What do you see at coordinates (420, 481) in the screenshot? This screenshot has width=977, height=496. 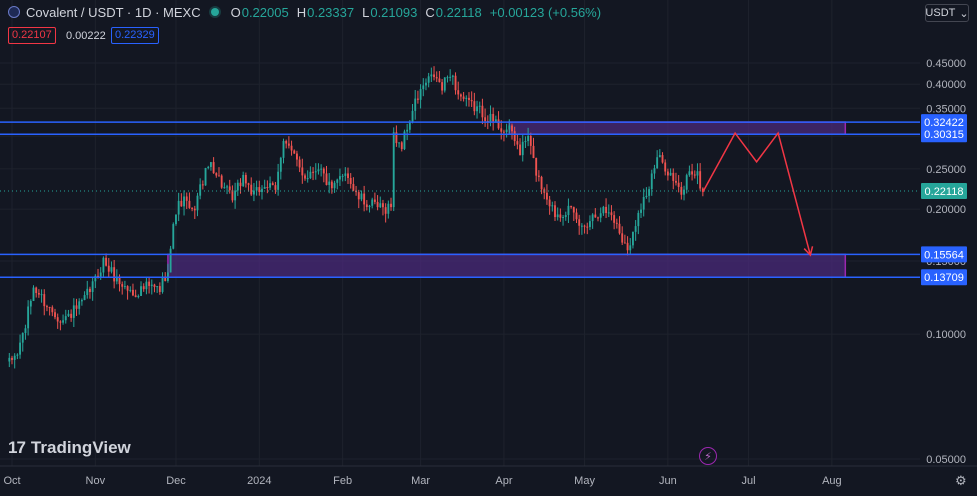 I see `x-tick-label: Mar` at bounding box center [420, 481].